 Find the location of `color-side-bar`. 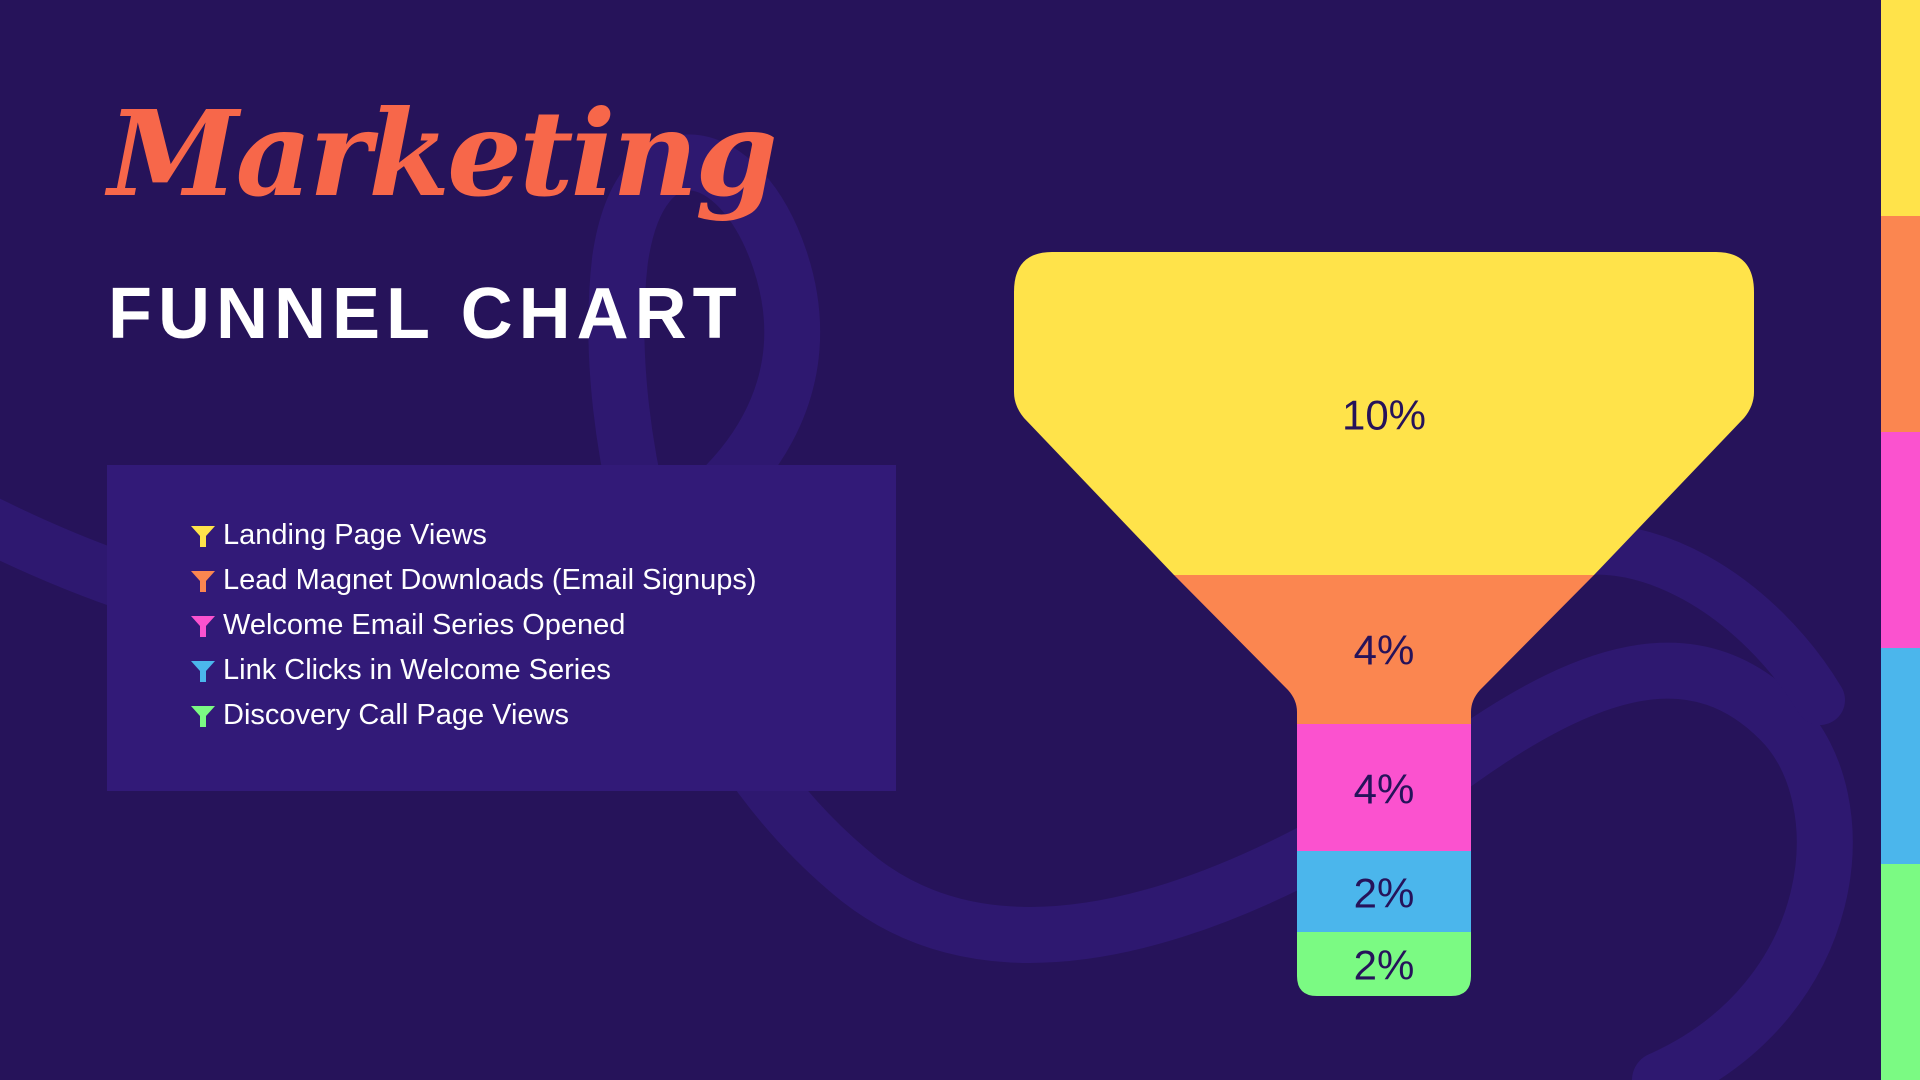

color-side-bar is located at coordinates (1900, 540).